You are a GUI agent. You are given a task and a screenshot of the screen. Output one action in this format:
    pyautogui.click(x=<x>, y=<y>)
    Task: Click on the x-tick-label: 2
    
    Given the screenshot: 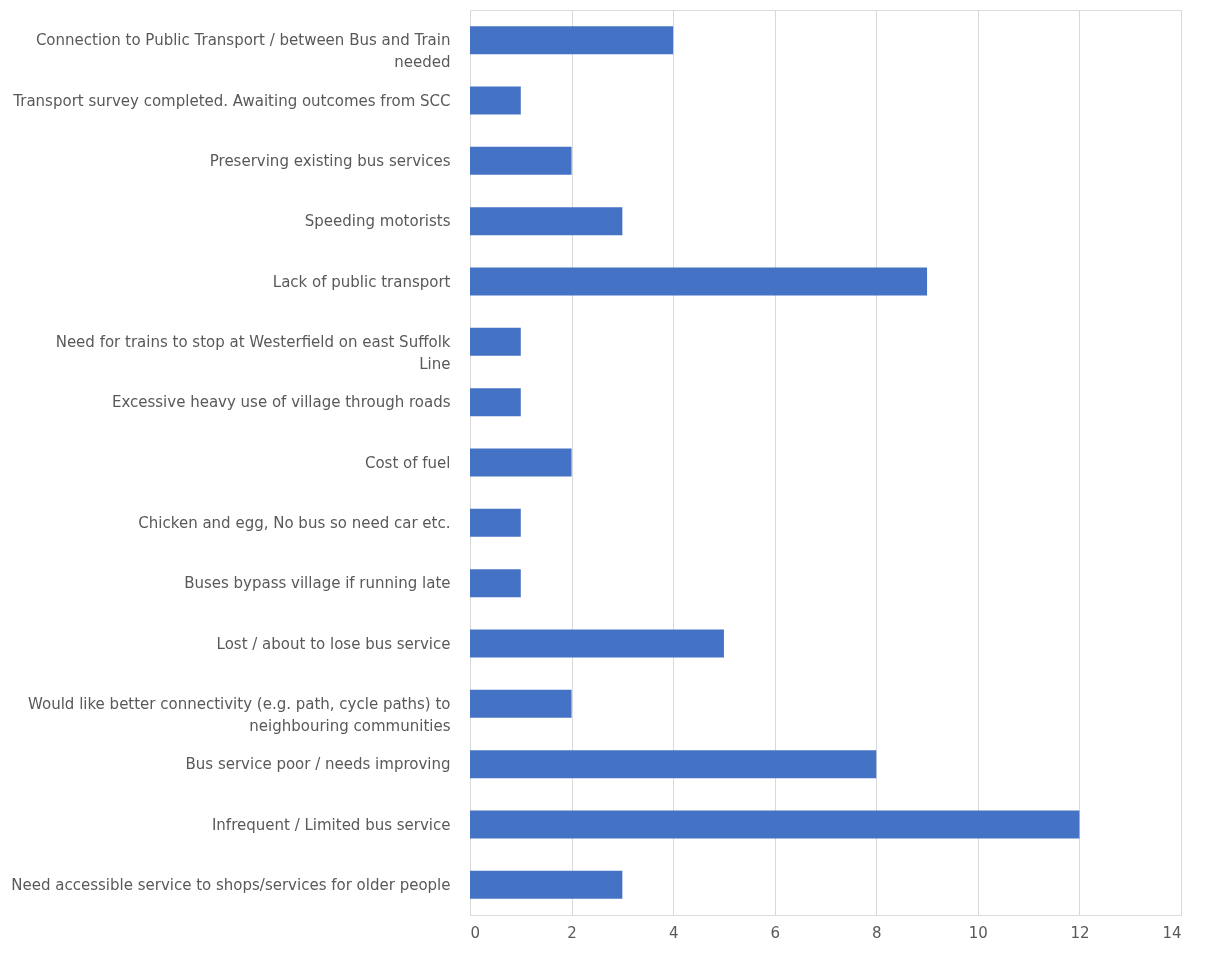 What is the action you would take?
    pyautogui.click(x=572, y=932)
    